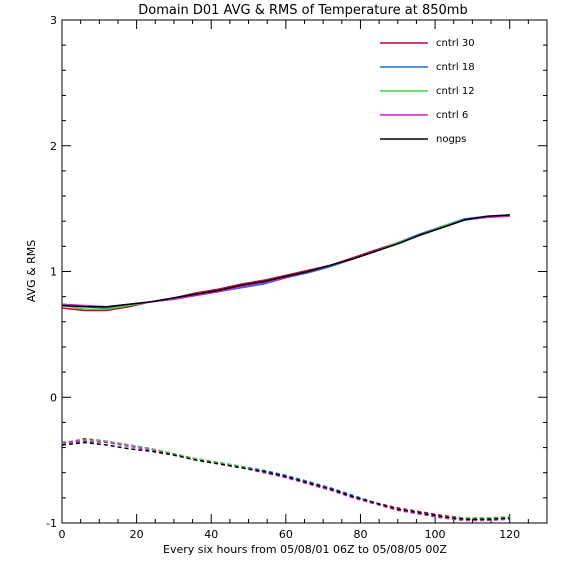 This screenshot has width=566, height=566. I want to click on y-axis-label: AVG & RMS, so click(31, 271).